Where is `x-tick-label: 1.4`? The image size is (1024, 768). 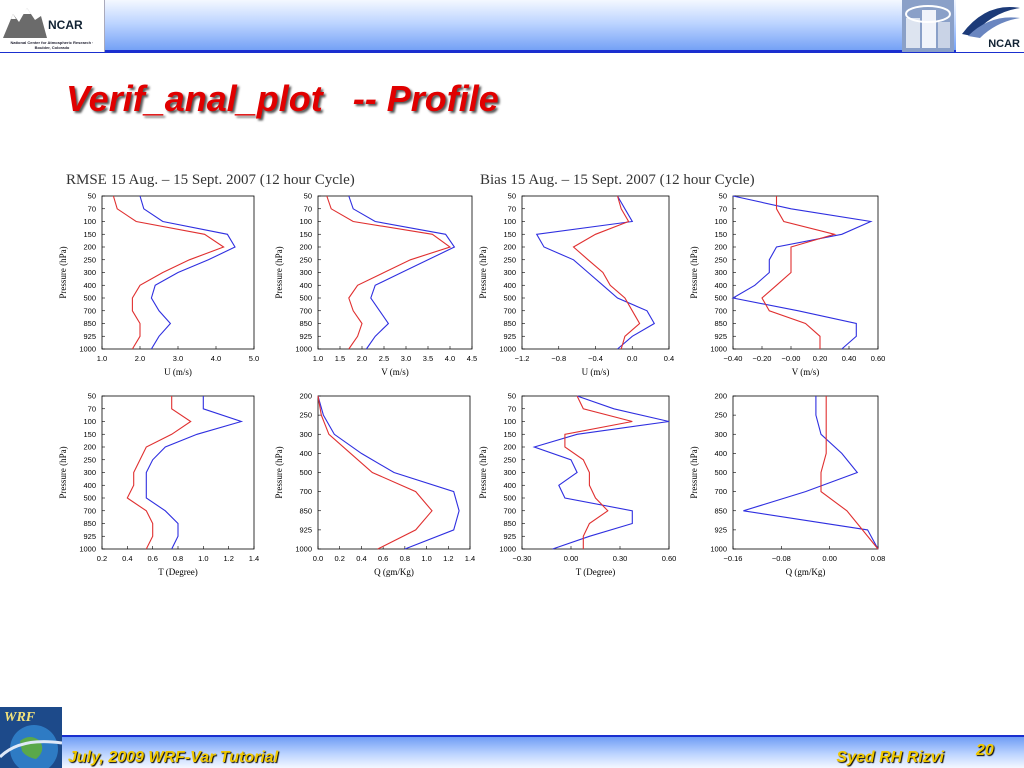 x-tick-label: 1.4 is located at coordinates (470, 558).